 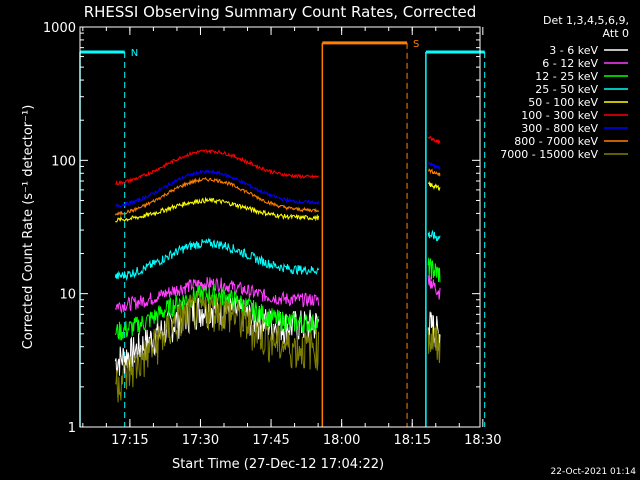 I want to click on legend-label: 800 - 7000 keV, so click(x=556, y=141).